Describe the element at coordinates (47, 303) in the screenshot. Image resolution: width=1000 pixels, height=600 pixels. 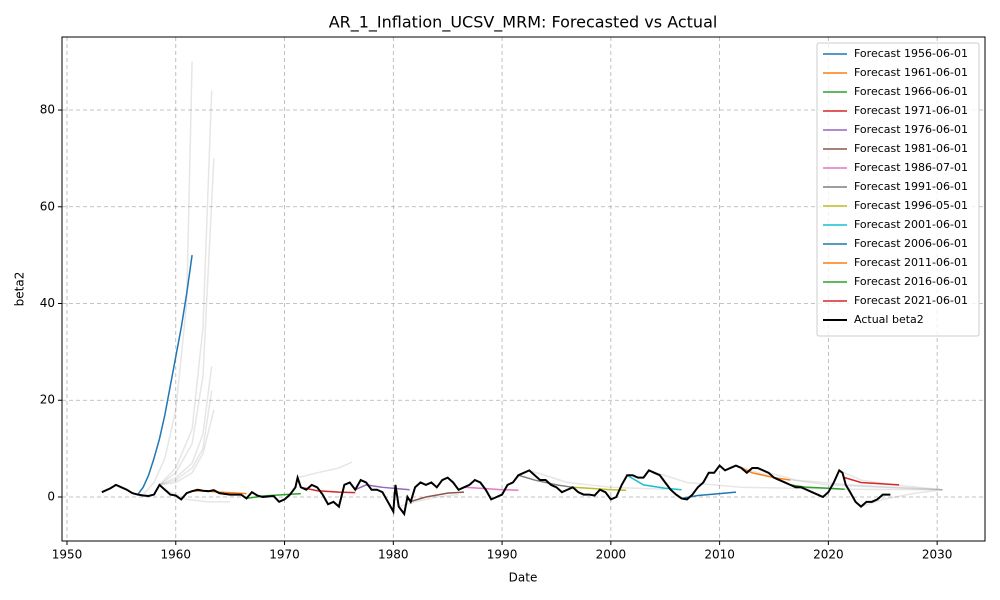
I see `y-tick-label: 40` at that location.